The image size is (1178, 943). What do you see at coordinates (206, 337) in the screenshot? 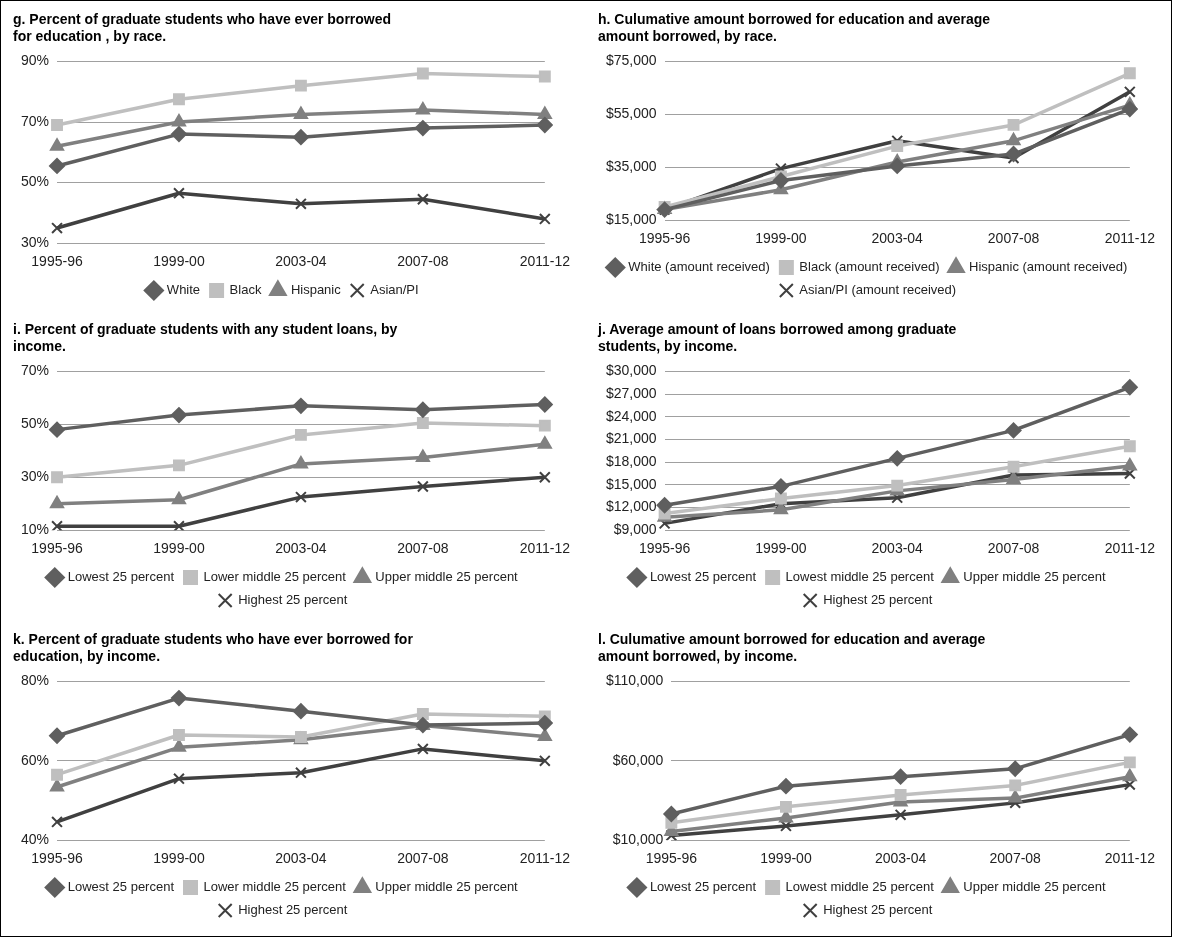
I see `chart-title: i. Percent of graduate students with any student loans, by income.` at bounding box center [206, 337].